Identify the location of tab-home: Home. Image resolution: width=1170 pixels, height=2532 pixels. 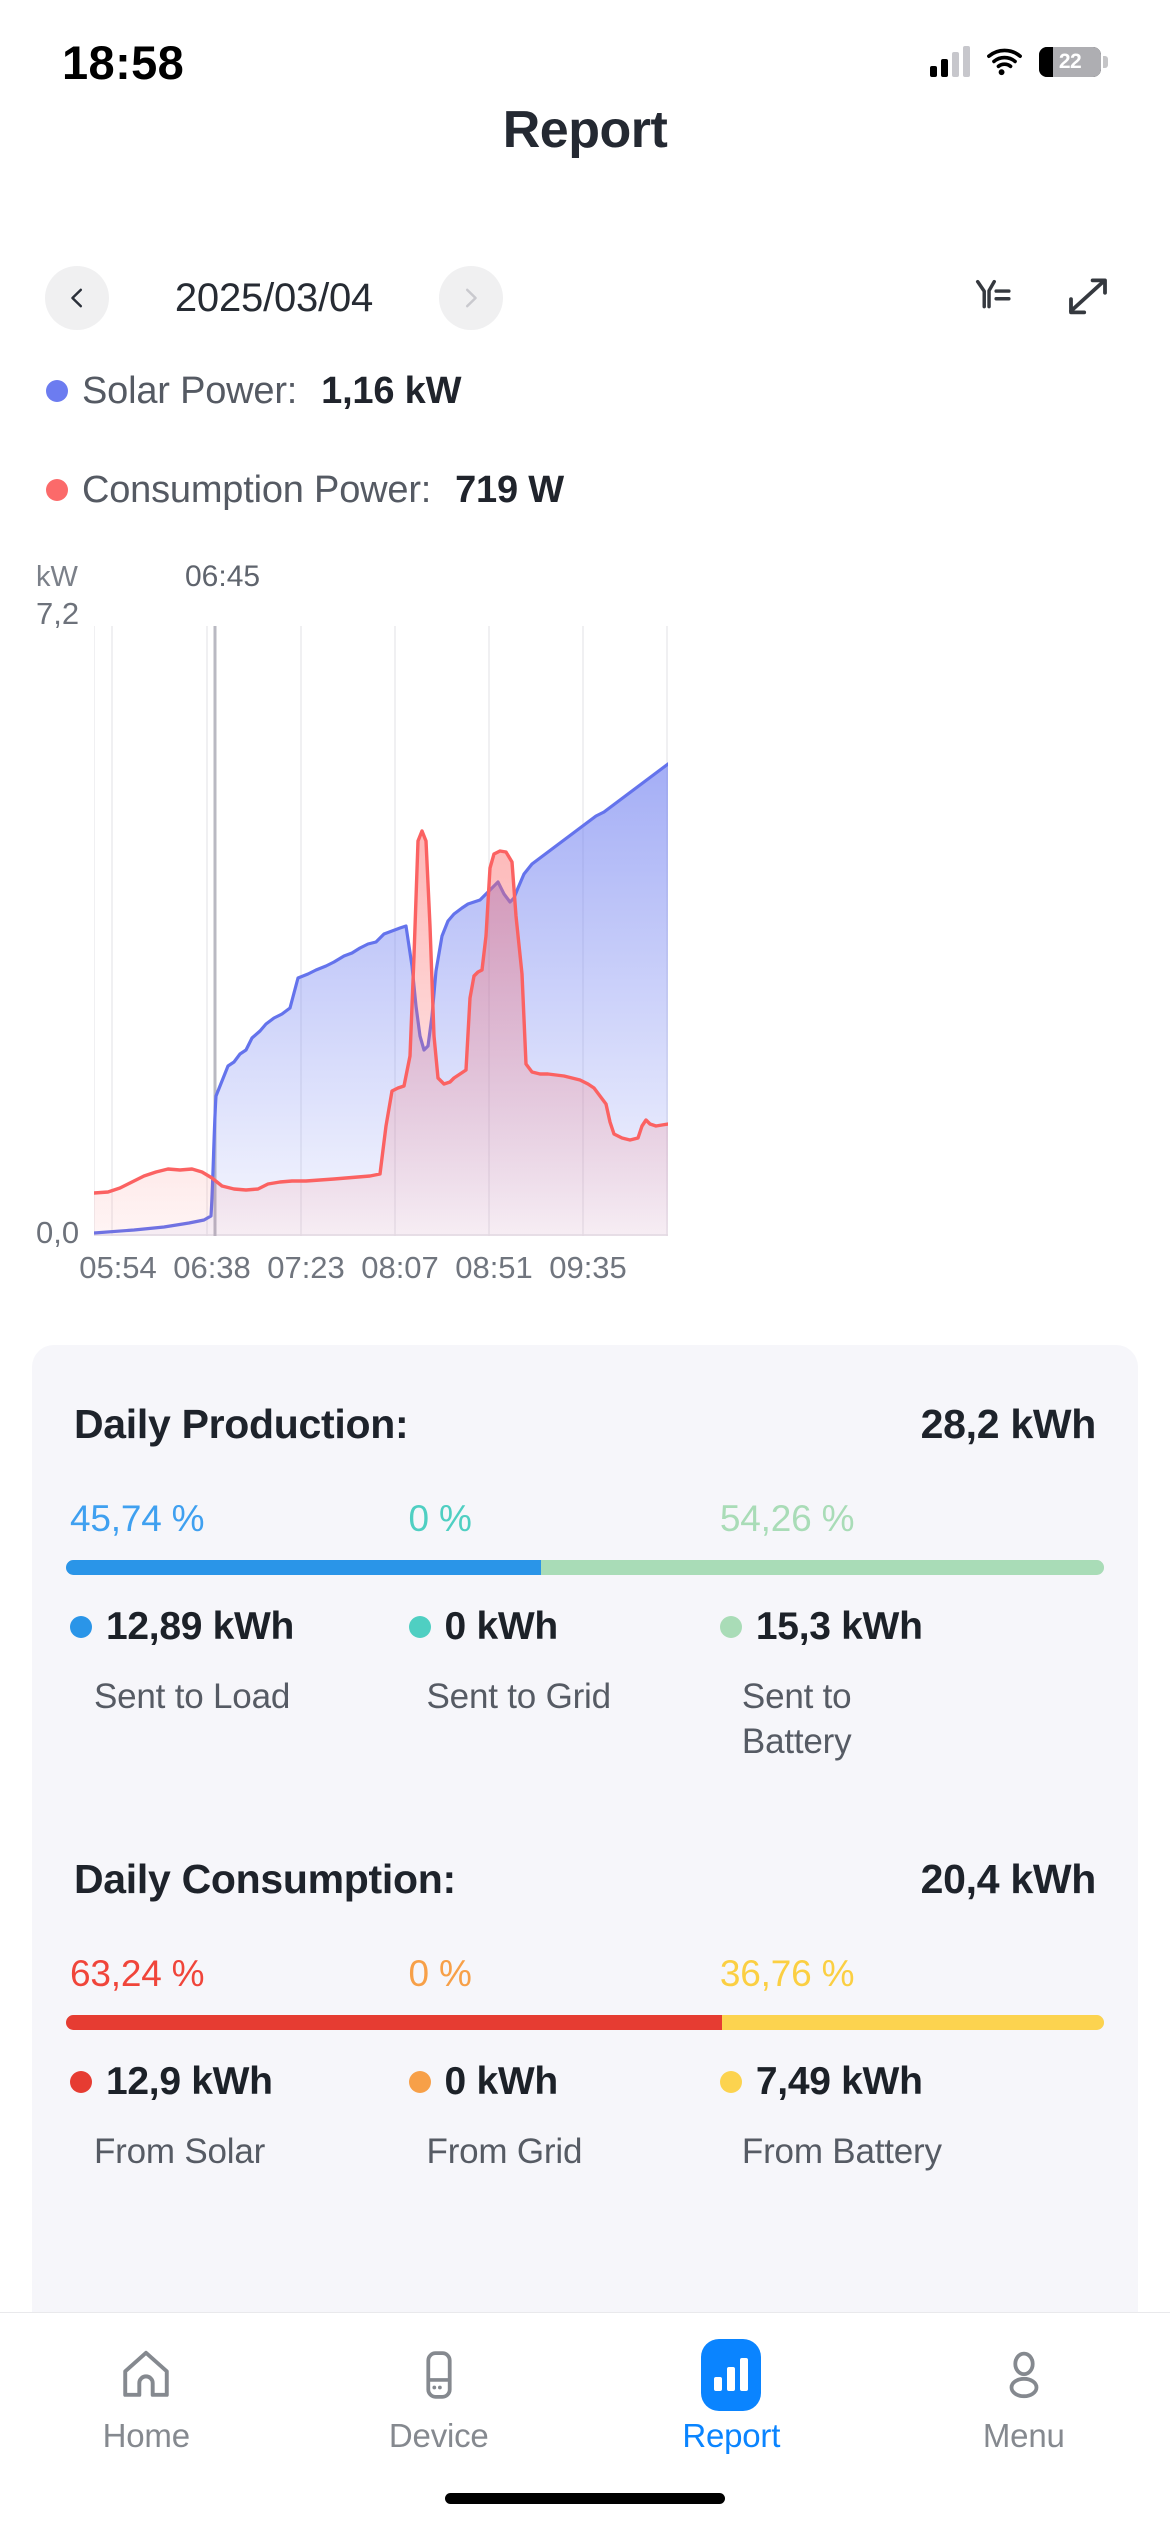
(146, 2397).